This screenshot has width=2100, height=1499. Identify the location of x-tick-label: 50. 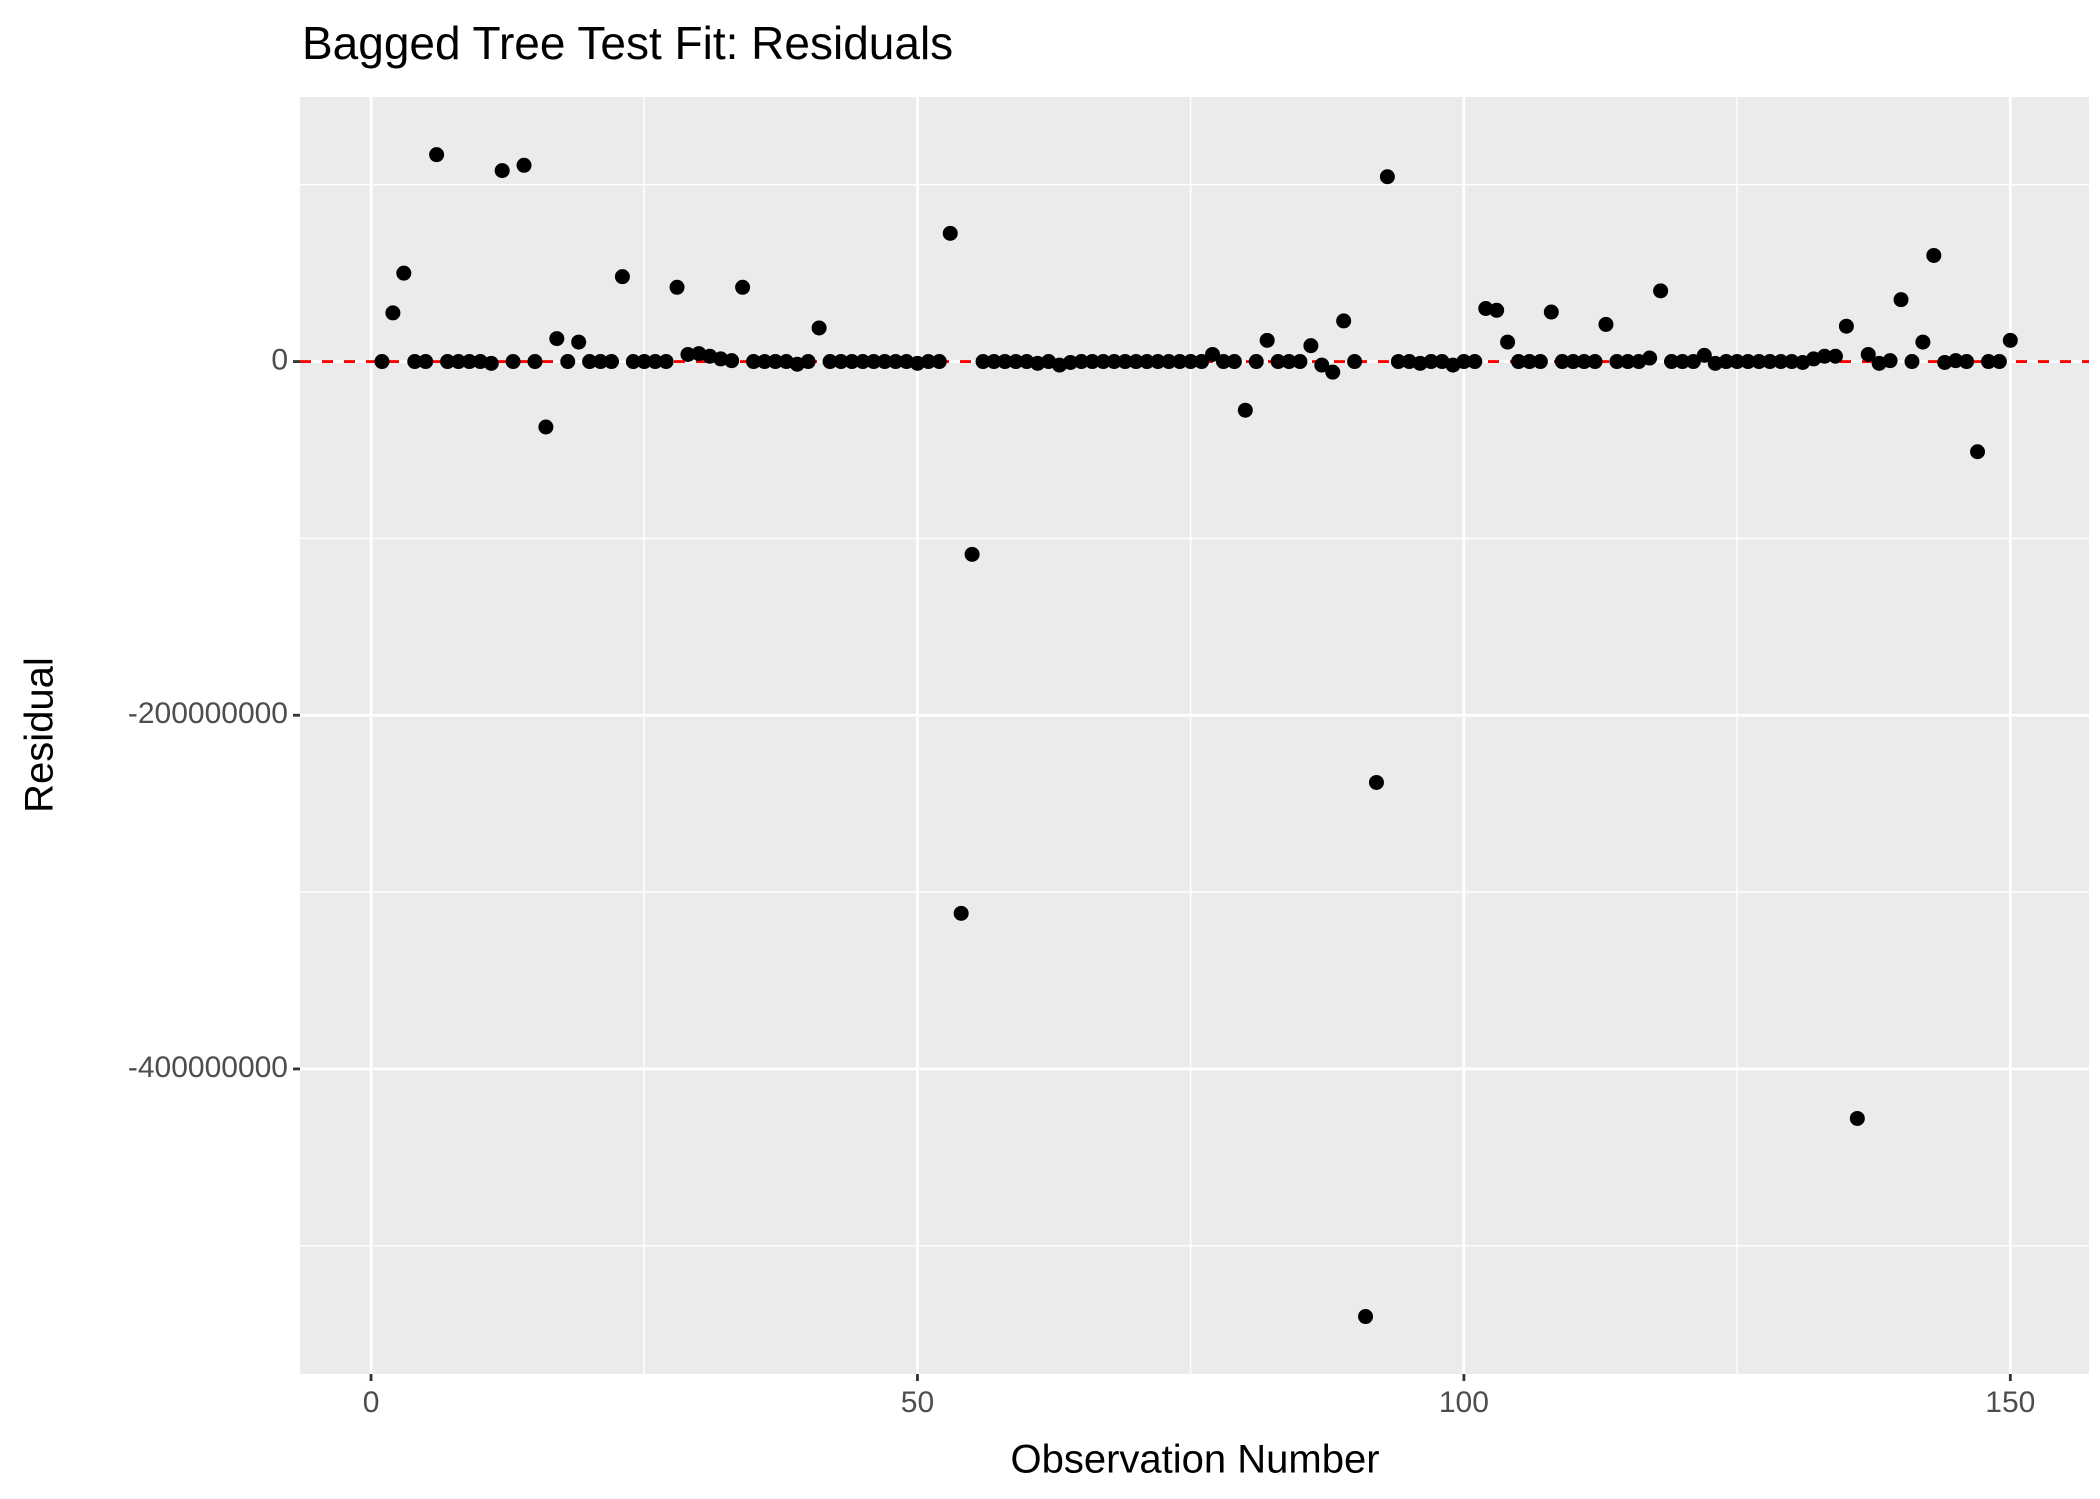
(917, 1402).